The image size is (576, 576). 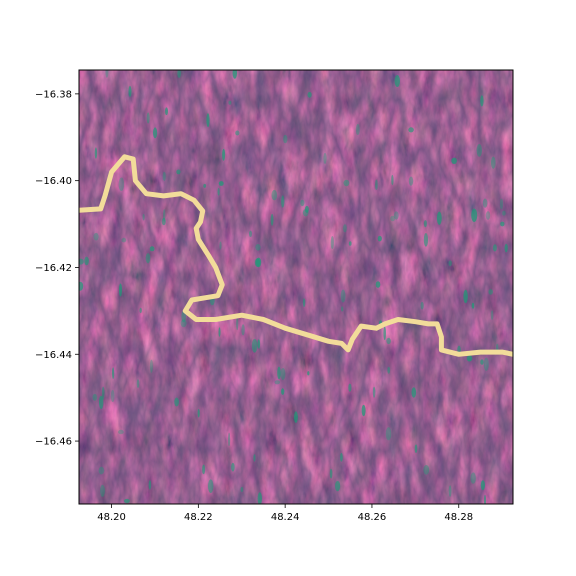 I want to click on y-tick-label: −16.44, so click(x=53, y=355).